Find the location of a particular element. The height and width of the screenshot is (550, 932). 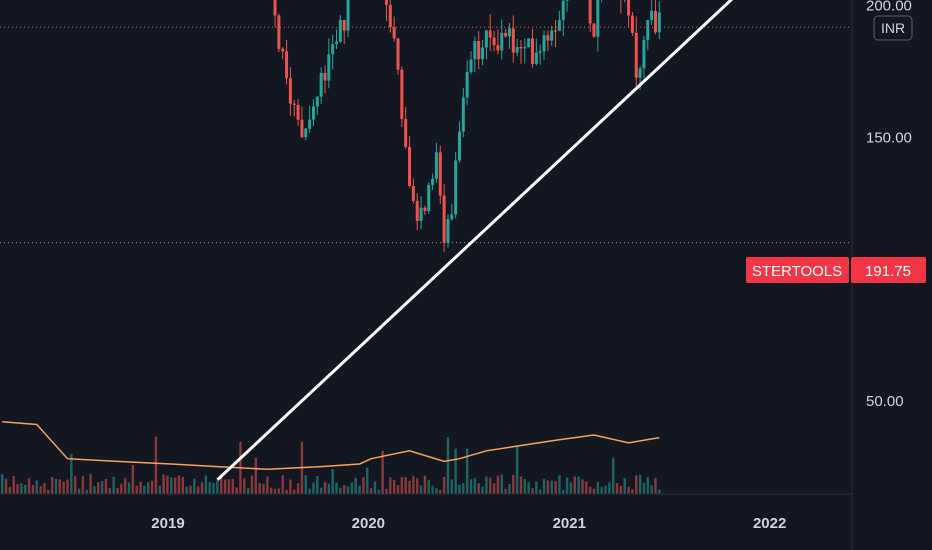

y-tick-label: 150.00 is located at coordinates (889, 137).